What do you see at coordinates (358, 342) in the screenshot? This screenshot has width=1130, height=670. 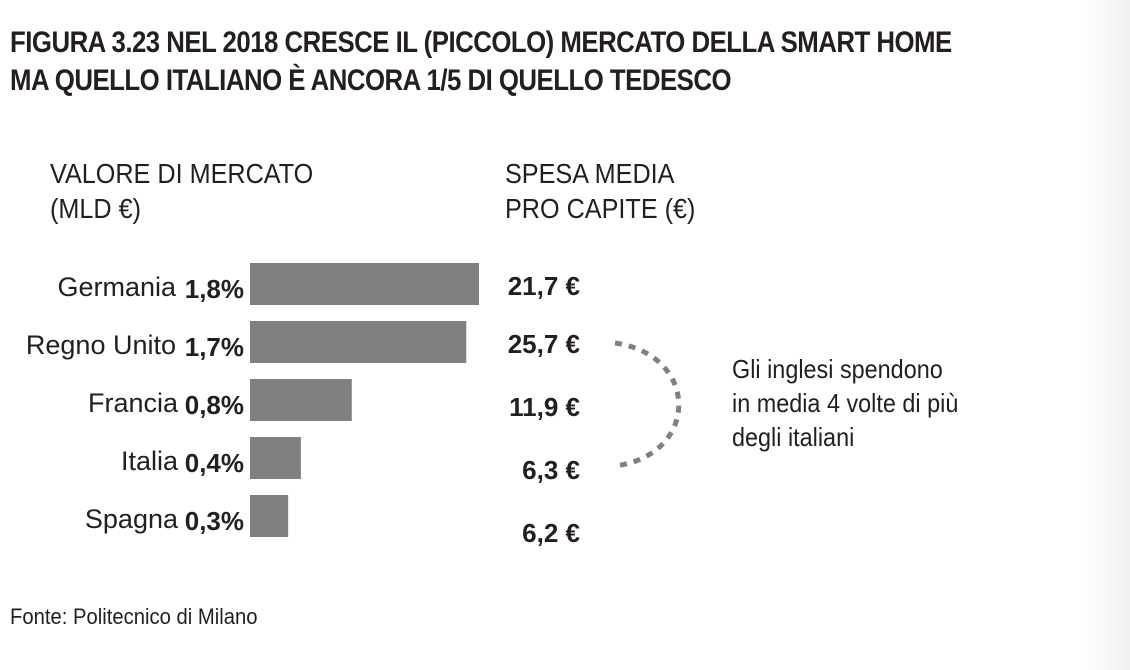 I see `bar-regno-unito` at bounding box center [358, 342].